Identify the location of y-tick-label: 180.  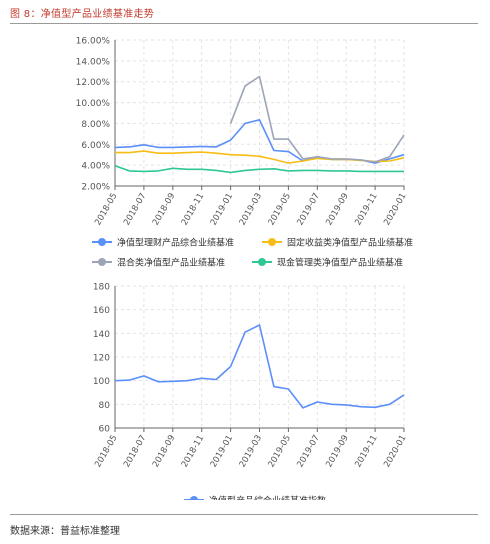
(101, 288).